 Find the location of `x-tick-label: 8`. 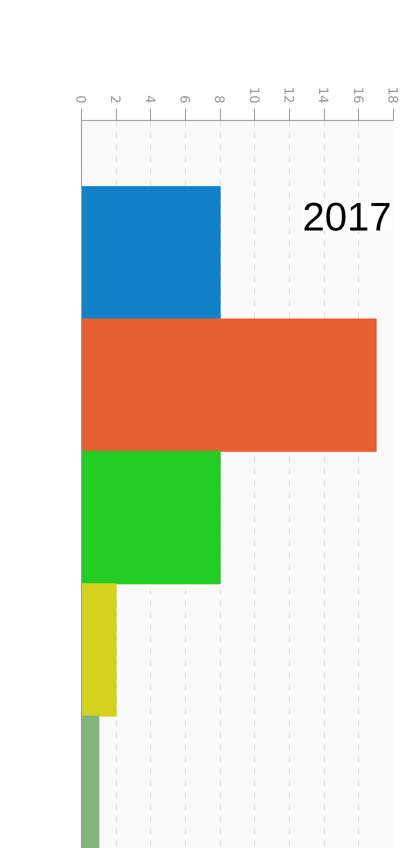

x-tick-label: 8 is located at coordinates (218, 99).